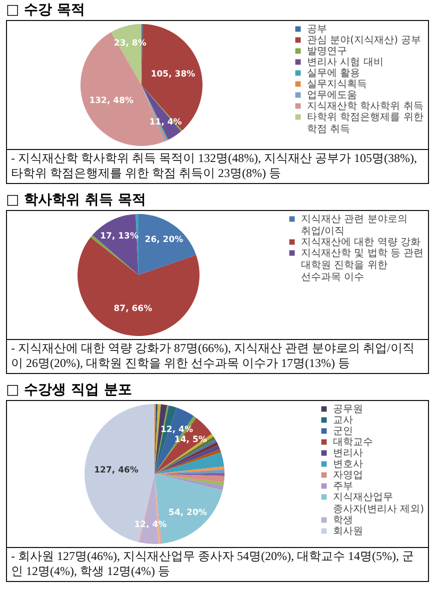 This screenshot has width=435, height=596. Describe the element at coordinates (348, 453) in the screenshot. I see `legend-label: 변리사` at that location.